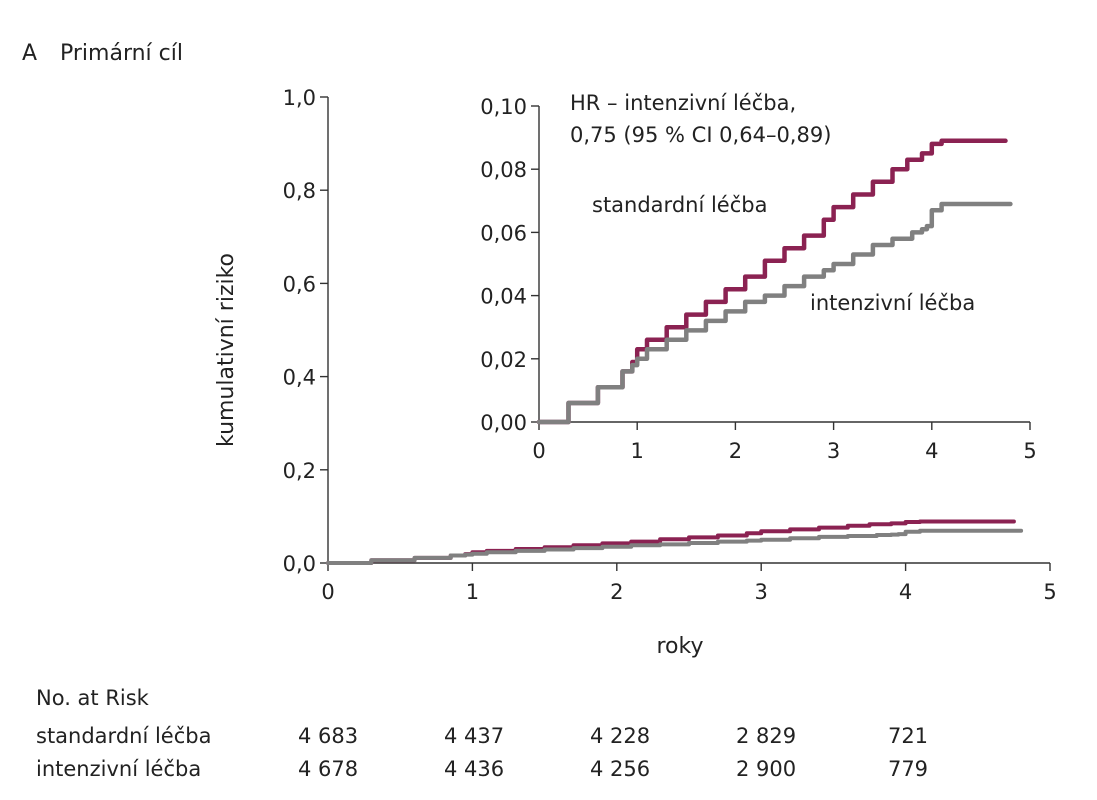  What do you see at coordinates (118, 769) in the screenshot?
I see `at-risk-row-label: intenzivní léčba` at bounding box center [118, 769].